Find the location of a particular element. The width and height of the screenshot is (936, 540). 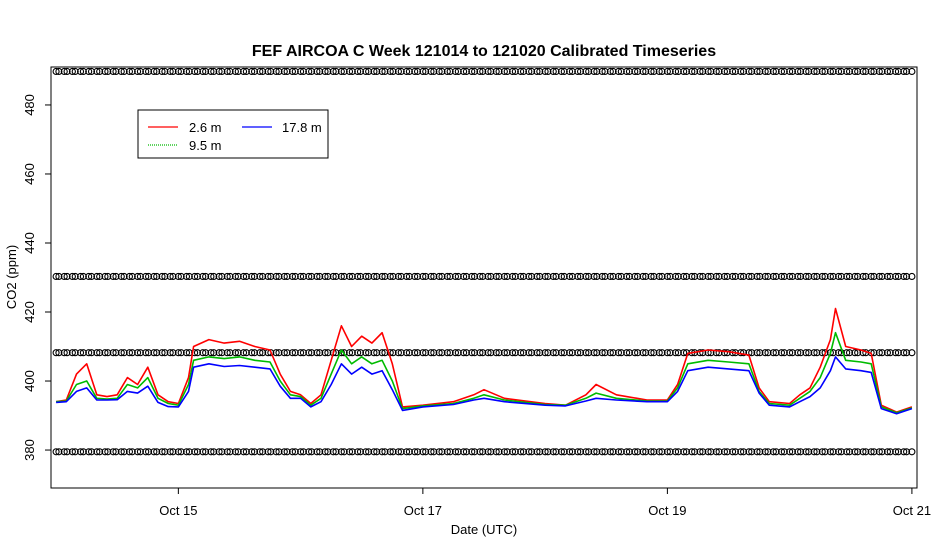

y-tick-label: 400 is located at coordinates (29, 381).